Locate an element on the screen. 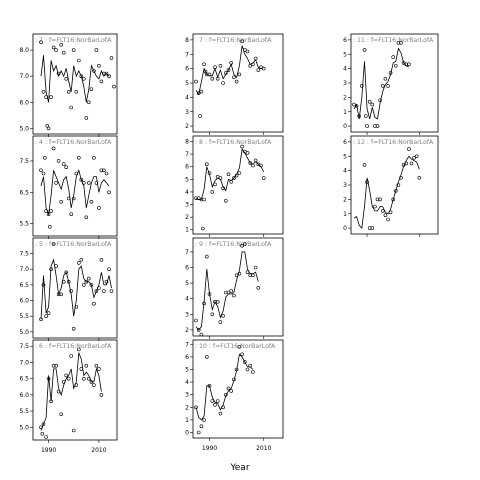 This screenshot has height=480, width=480. y-tick-label: 8 is located at coordinates (187, 40).